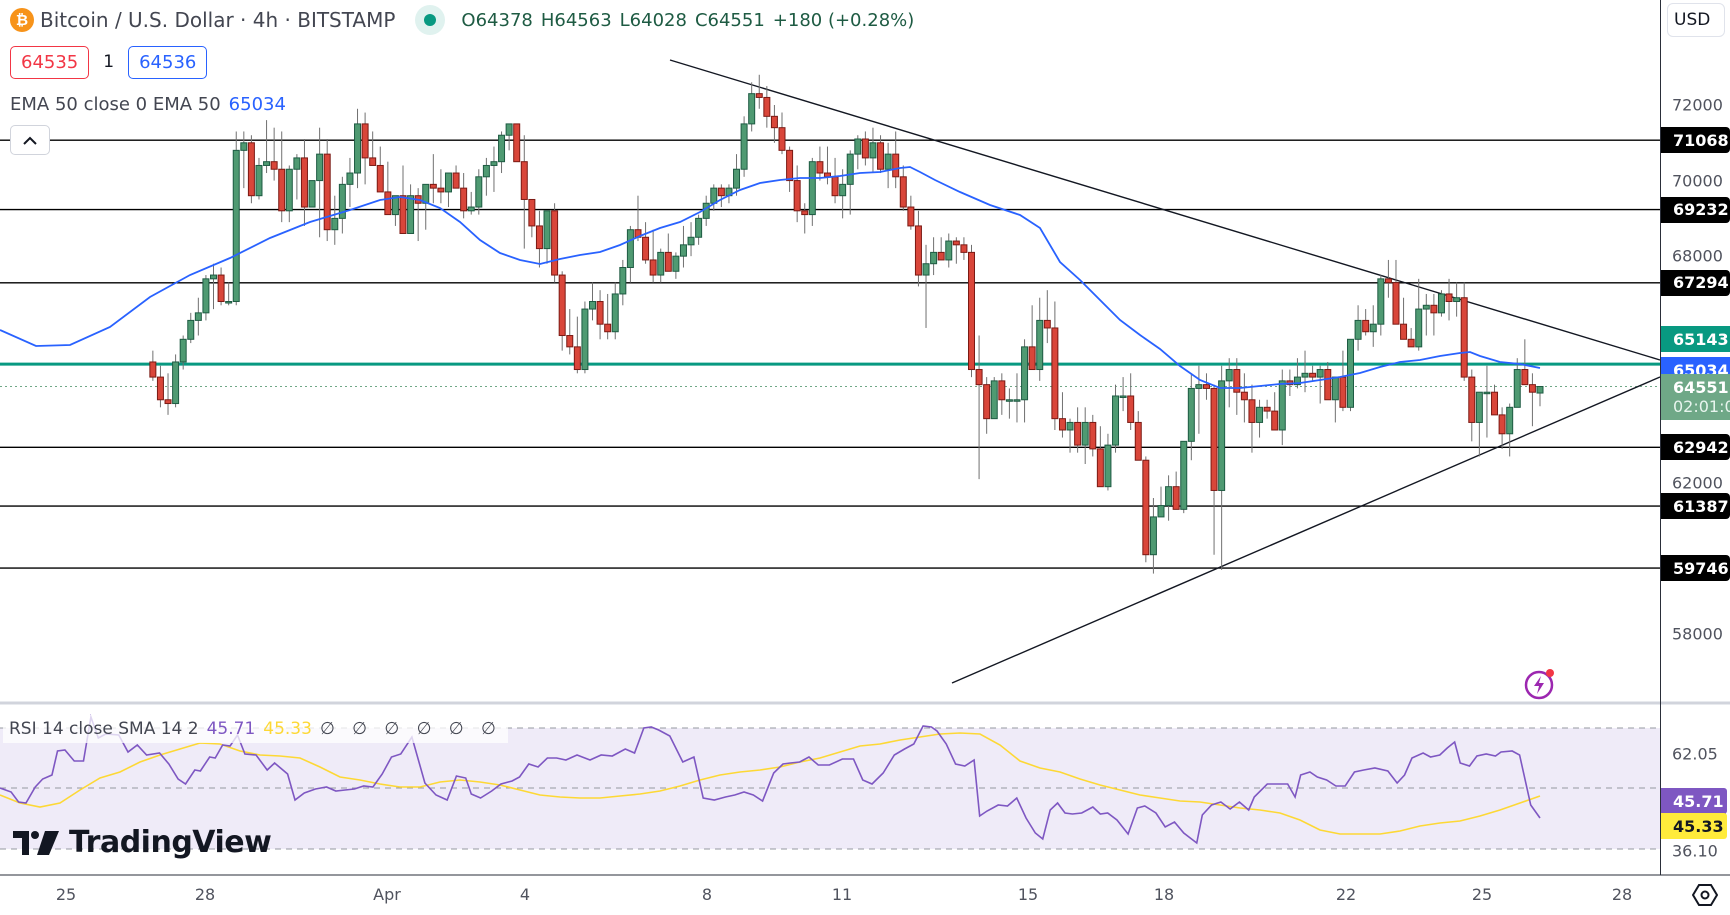 This screenshot has height=915, width=1730. I want to click on ema-legend: EMA 50 close 0 EMA 50 65034, so click(148, 104).